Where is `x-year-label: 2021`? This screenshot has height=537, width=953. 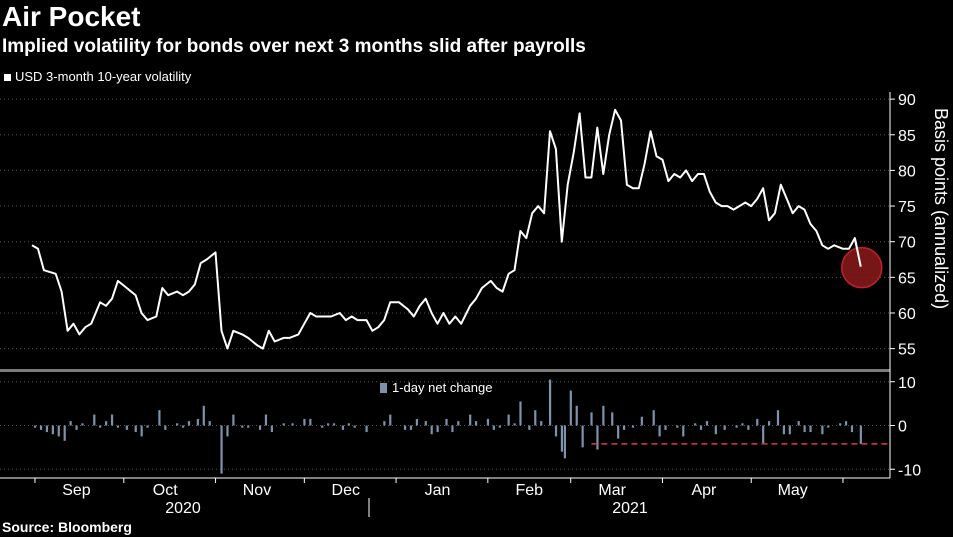
x-year-label: 2021 is located at coordinates (630, 508).